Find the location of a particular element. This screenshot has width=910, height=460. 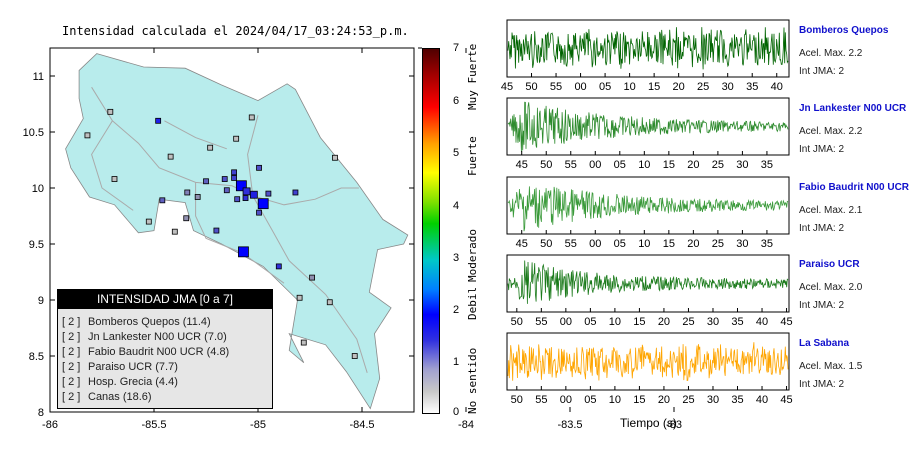

y-tick-label: 9.5 is located at coordinates (36, 245).